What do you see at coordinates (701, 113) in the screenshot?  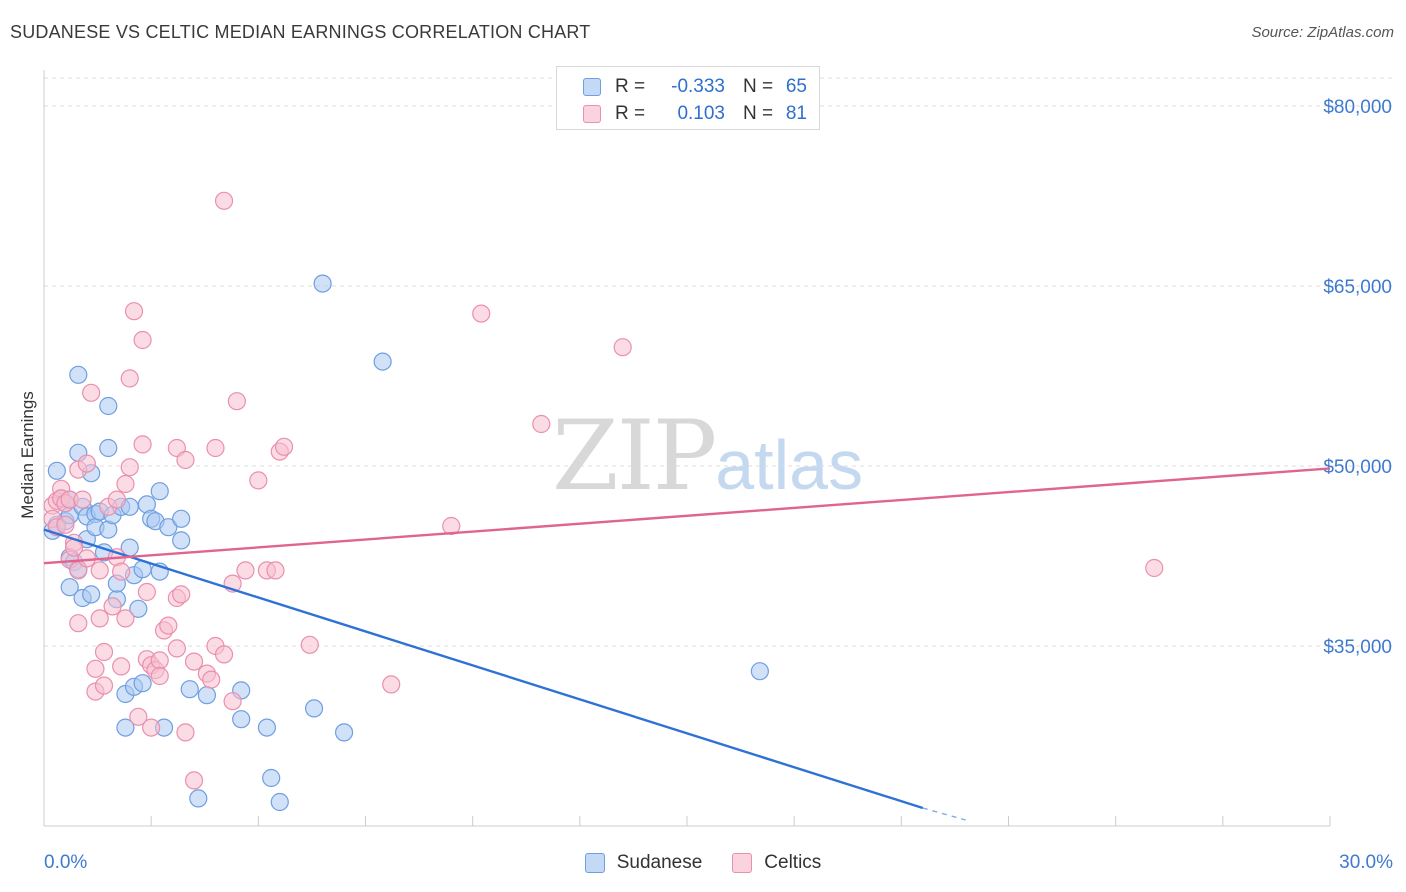 I see `legend-r-value: 0.103` at bounding box center [701, 113].